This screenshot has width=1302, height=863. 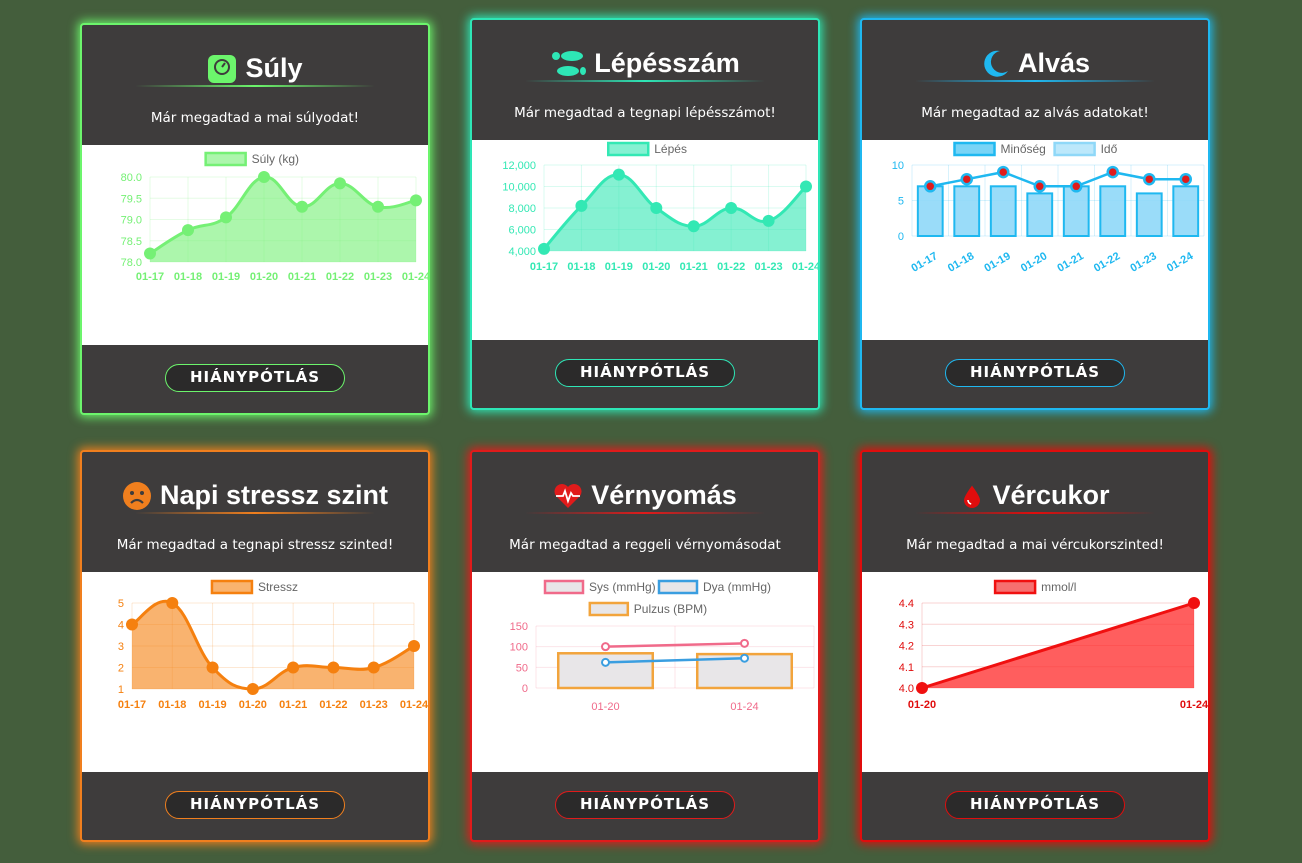 I want to click on status-message: Már megadtad a tegnapi lépésszámot!, so click(x=645, y=113).